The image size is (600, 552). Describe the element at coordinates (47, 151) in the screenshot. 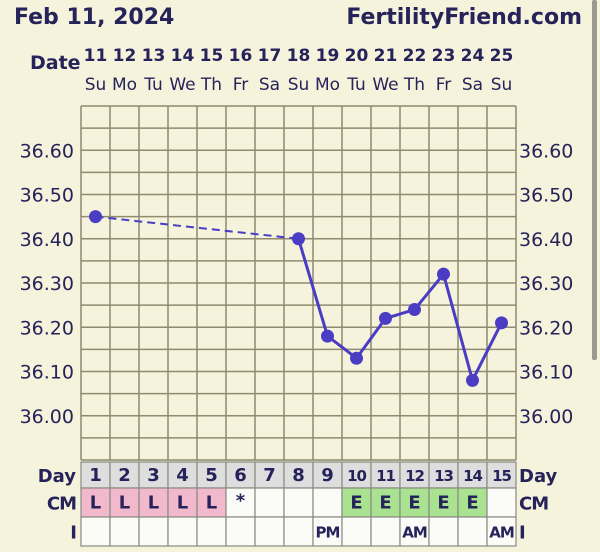

I see `y-tick-left: 36.60` at that location.